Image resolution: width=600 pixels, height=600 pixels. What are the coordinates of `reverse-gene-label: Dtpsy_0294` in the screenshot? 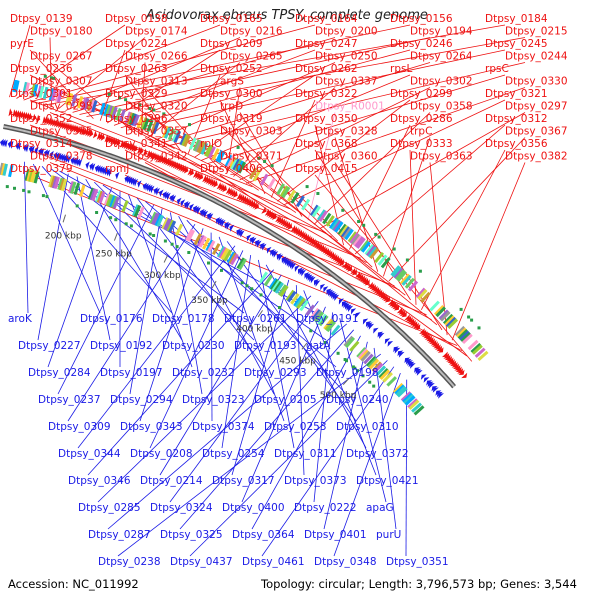 It's located at (141, 400).